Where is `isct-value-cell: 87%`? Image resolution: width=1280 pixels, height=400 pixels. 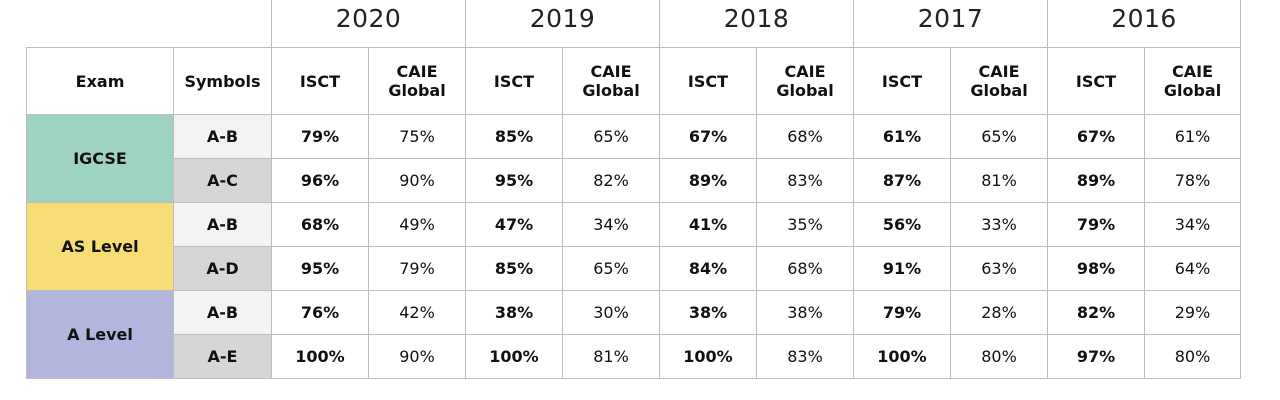 isct-value-cell: 87% is located at coordinates (902, 180).